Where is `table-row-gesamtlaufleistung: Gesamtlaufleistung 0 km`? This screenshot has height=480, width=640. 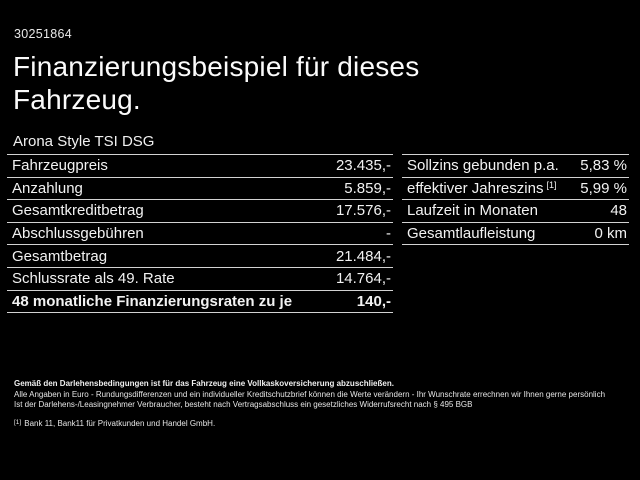 table-row-gesamtlaufleistung: Gesamtlaufleistung 0 km is located at coordinates (515, 234).